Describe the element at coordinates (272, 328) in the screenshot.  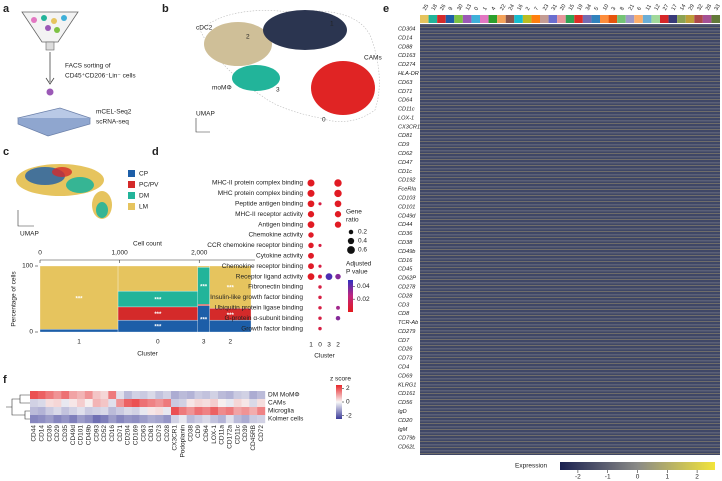
I see `term-label: Growth factor binding` at that location.